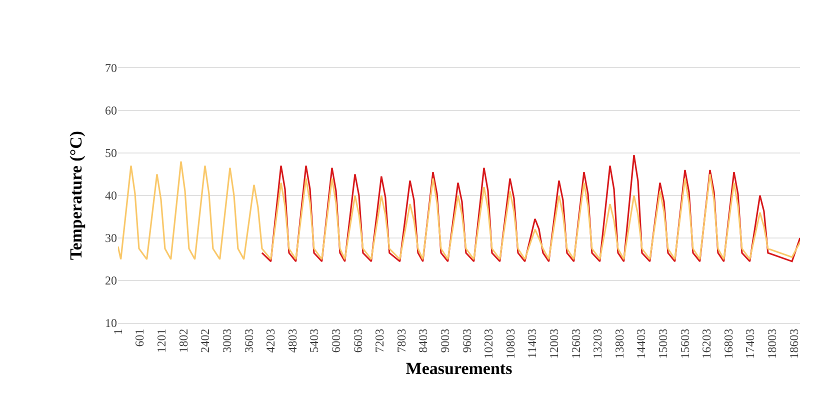 This screenshot has height=400, width=814. What do you see at coordinates (510, 343) in the screenshot?
I see `x-tick-label: 10803` at bounding box center [510, 343].